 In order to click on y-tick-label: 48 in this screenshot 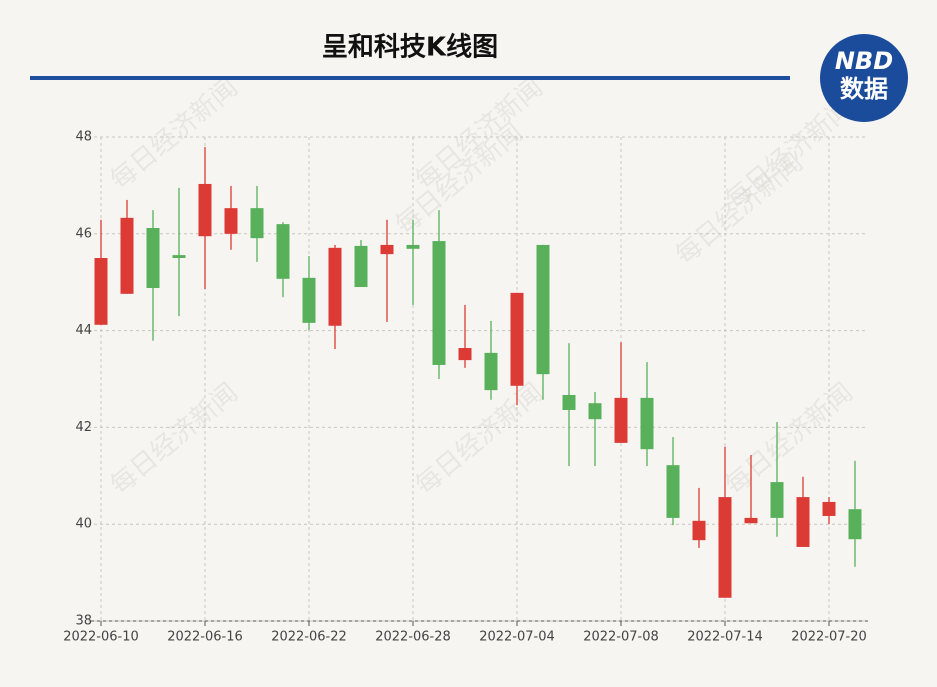, I will do `click(83, 137)`.